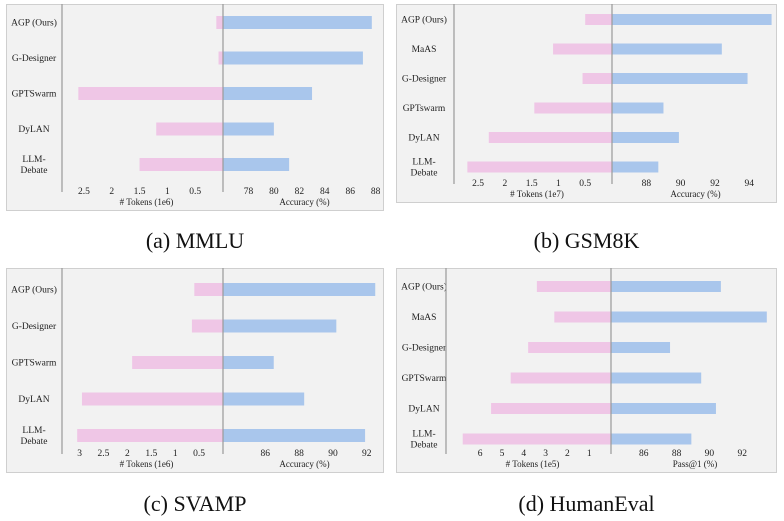 The width and height of the screenshot is (784, 521). What do you see at coordinates (325, 192) in the screenshot?
I see `accuracy-tick-label: 84` at bounding box center [325, 192].